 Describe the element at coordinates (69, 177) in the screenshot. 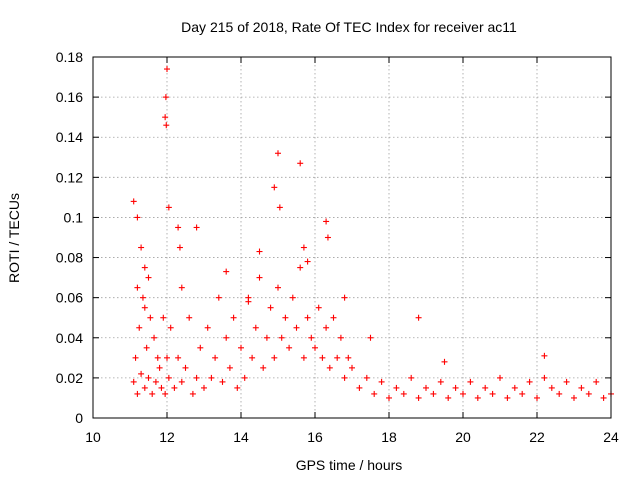

I see `y-tick-label: 0.12` at that location.